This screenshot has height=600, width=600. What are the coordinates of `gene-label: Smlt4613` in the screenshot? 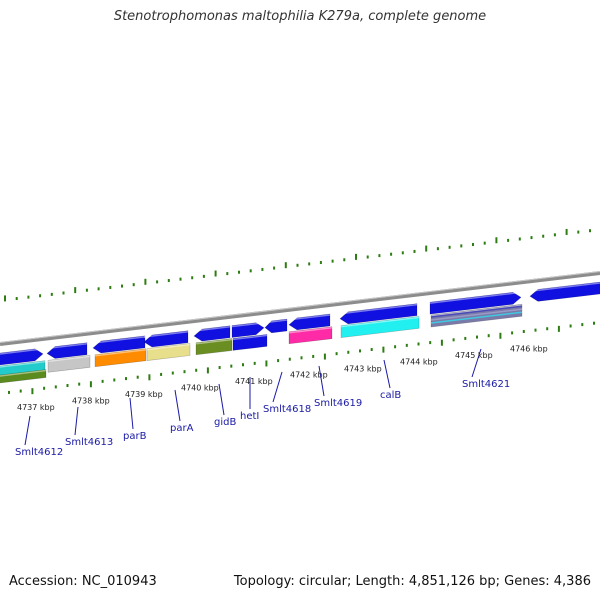 It's located at (89, 442).